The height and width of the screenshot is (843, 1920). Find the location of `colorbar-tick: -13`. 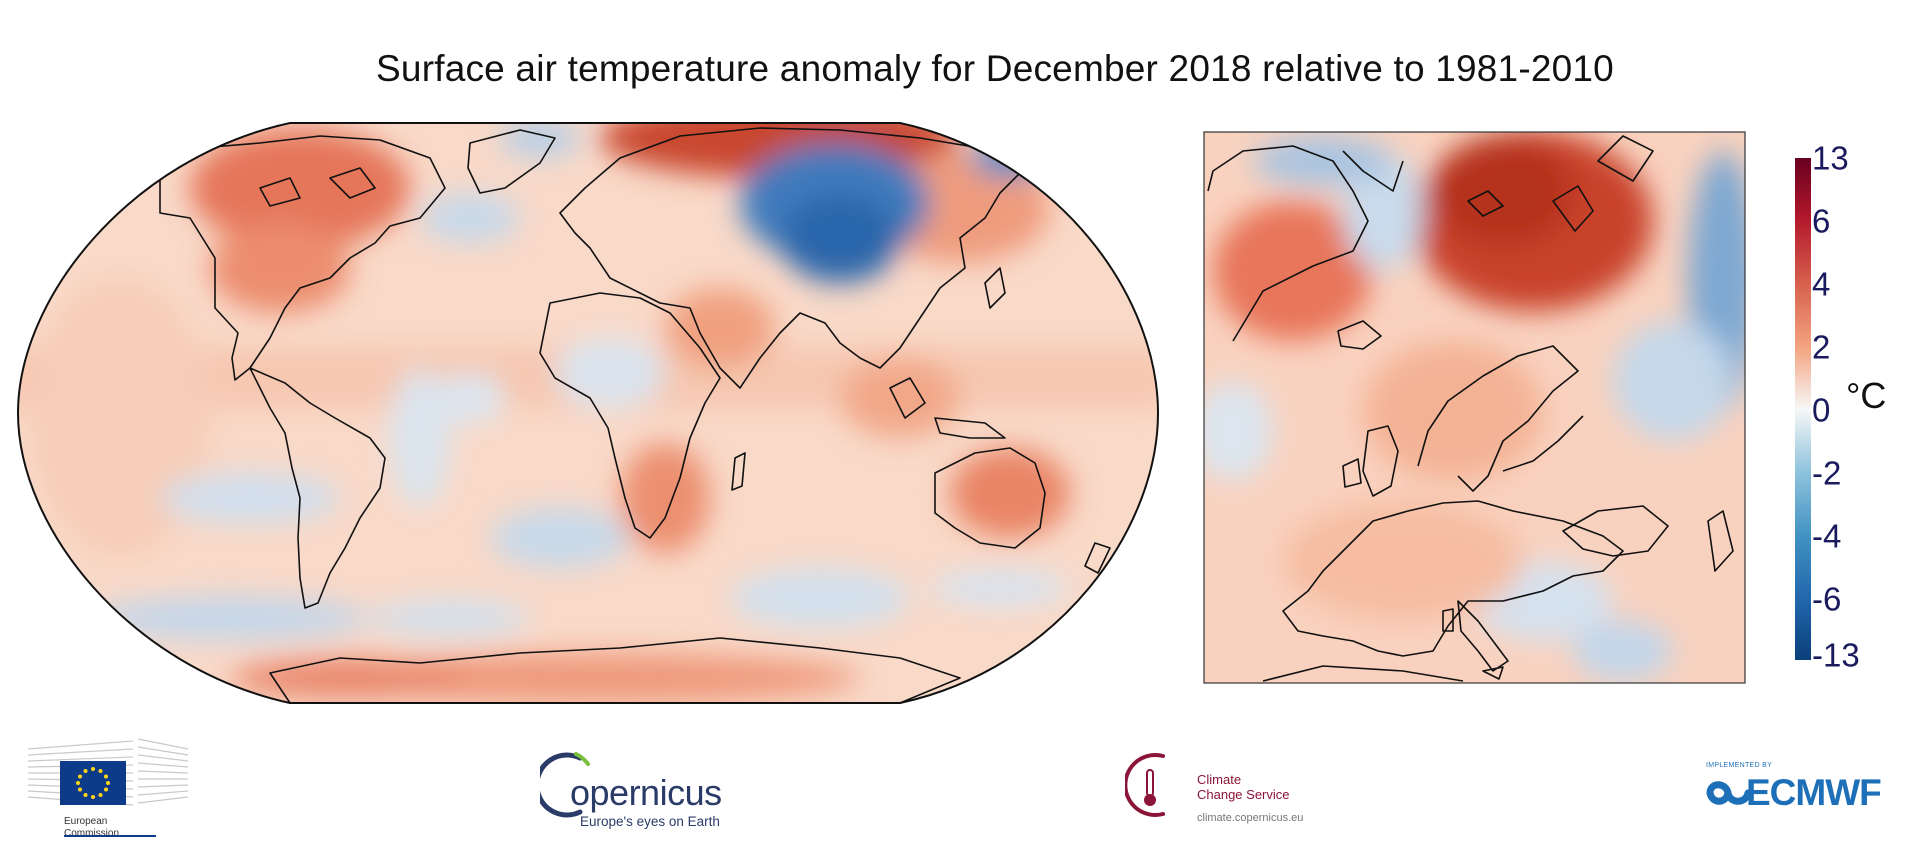

colorbar-tick: -13 is located at coordinates (1836, 655).